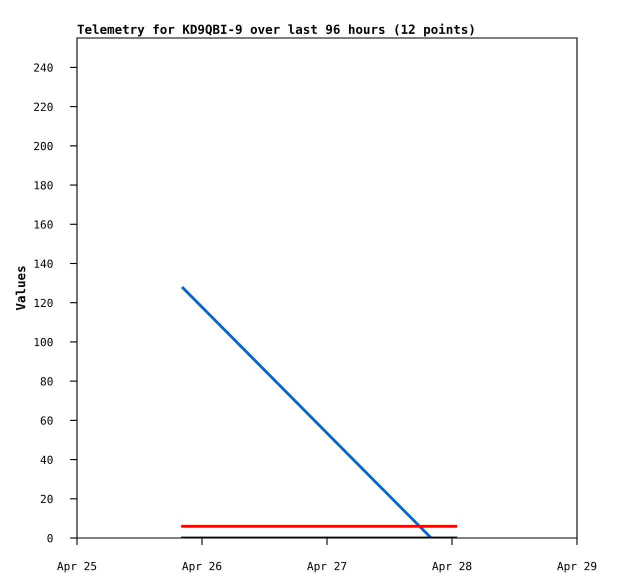 The height and width of the screenshot is (579, 618). Describe the element at coordinates (43, 107) in the screenshot. I see `y-tick-label: 220` at that location.